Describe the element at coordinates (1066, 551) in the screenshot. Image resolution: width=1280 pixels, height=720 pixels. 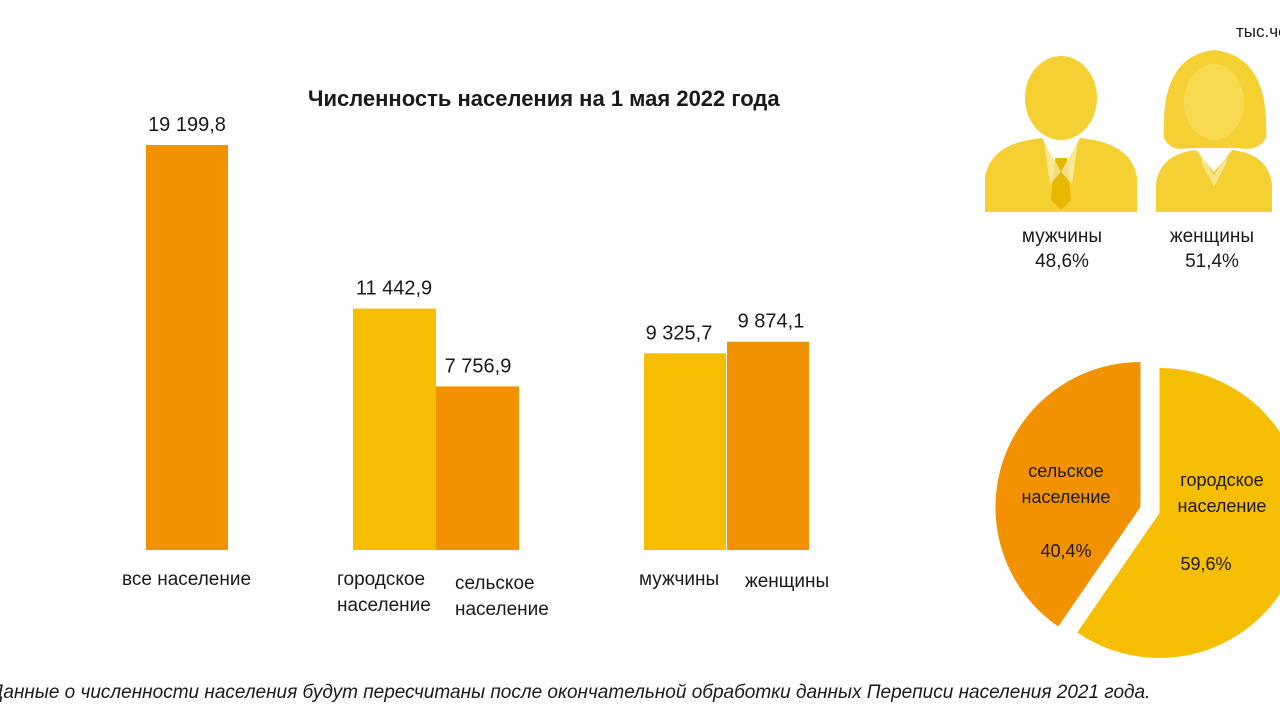
I see `pie-value-rural: 40,4%` at that location.